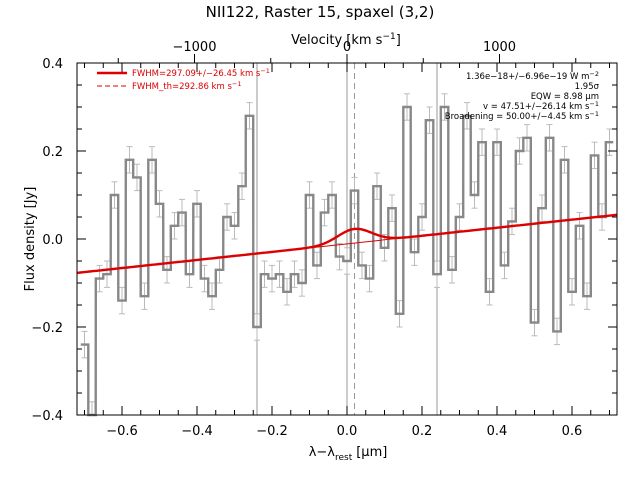 The width and height of the screenshot is (640, 480). What do you see at coordinates (186, 86) in the screenshot?
I see `legend-label-1: FWHM_th=292.86 km s−1` at bounding box center [186, 86].